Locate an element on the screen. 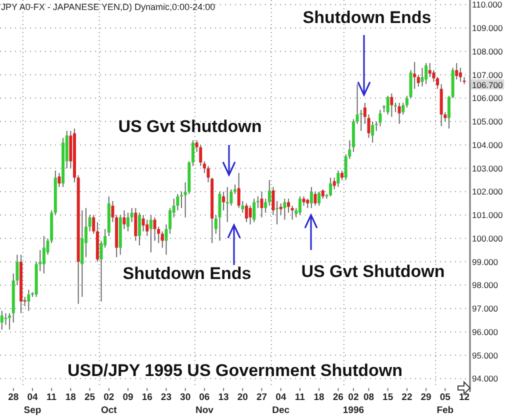  y-tick-label: 106.700 is located at coordinates (487, 85).